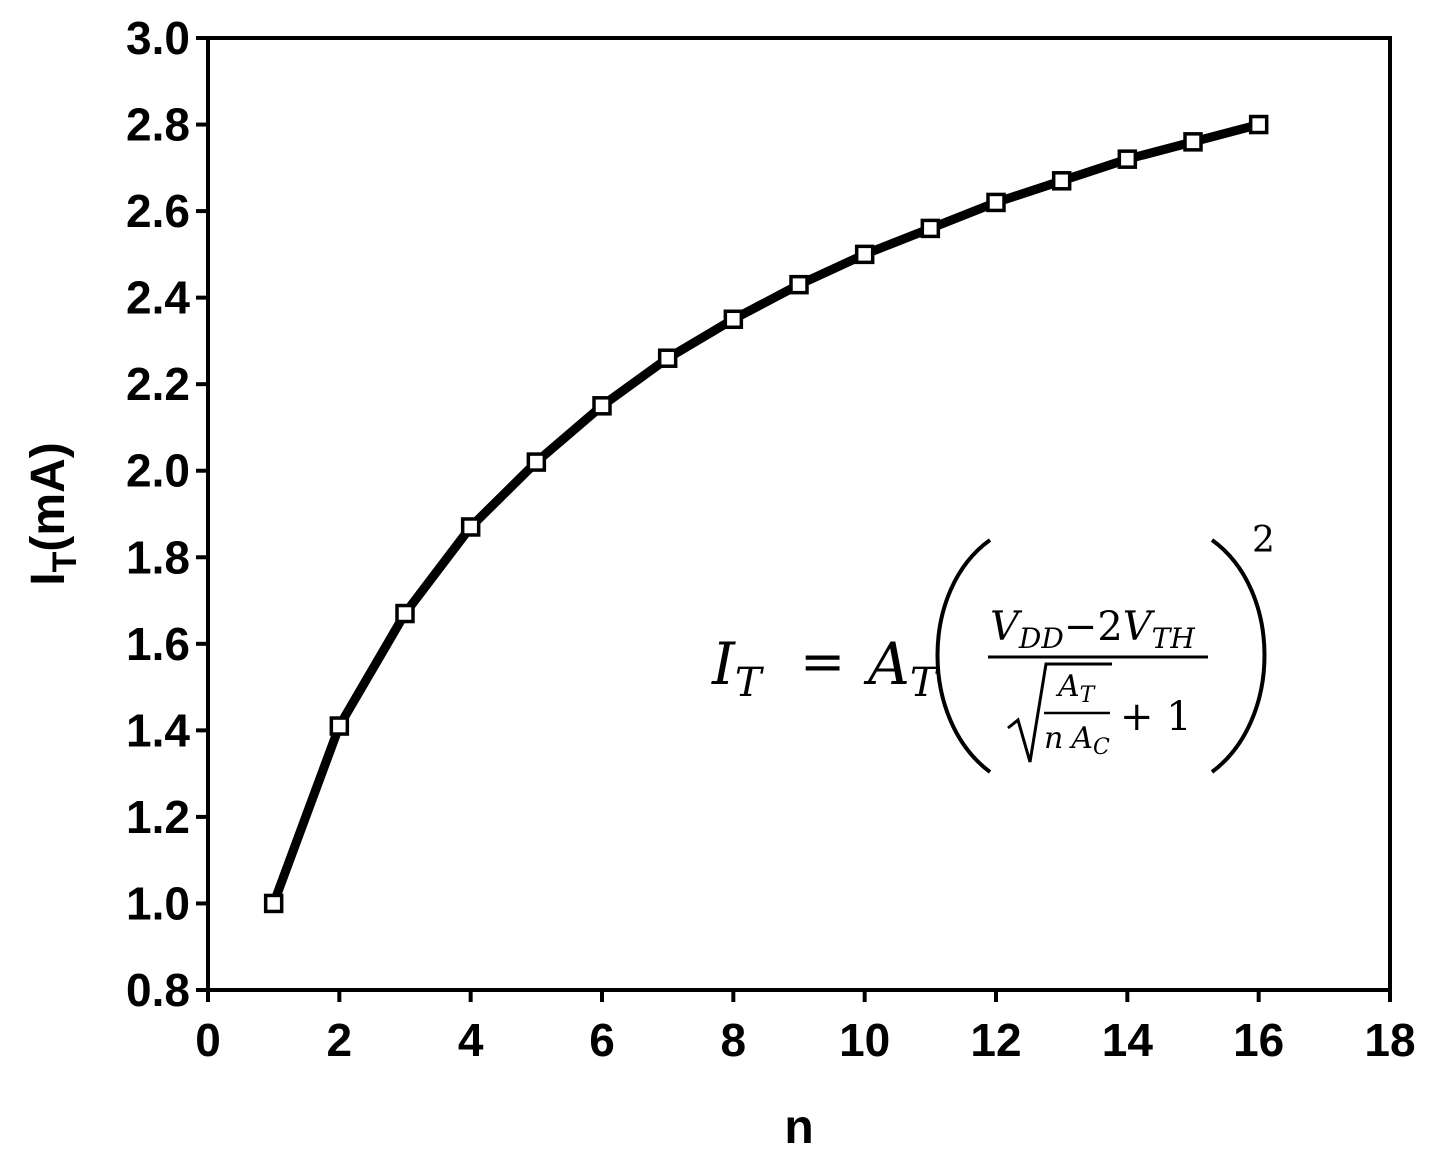 The image size is (1436, 1162). I want to click on formula-den-top-sub: T, so click(1088, 695).